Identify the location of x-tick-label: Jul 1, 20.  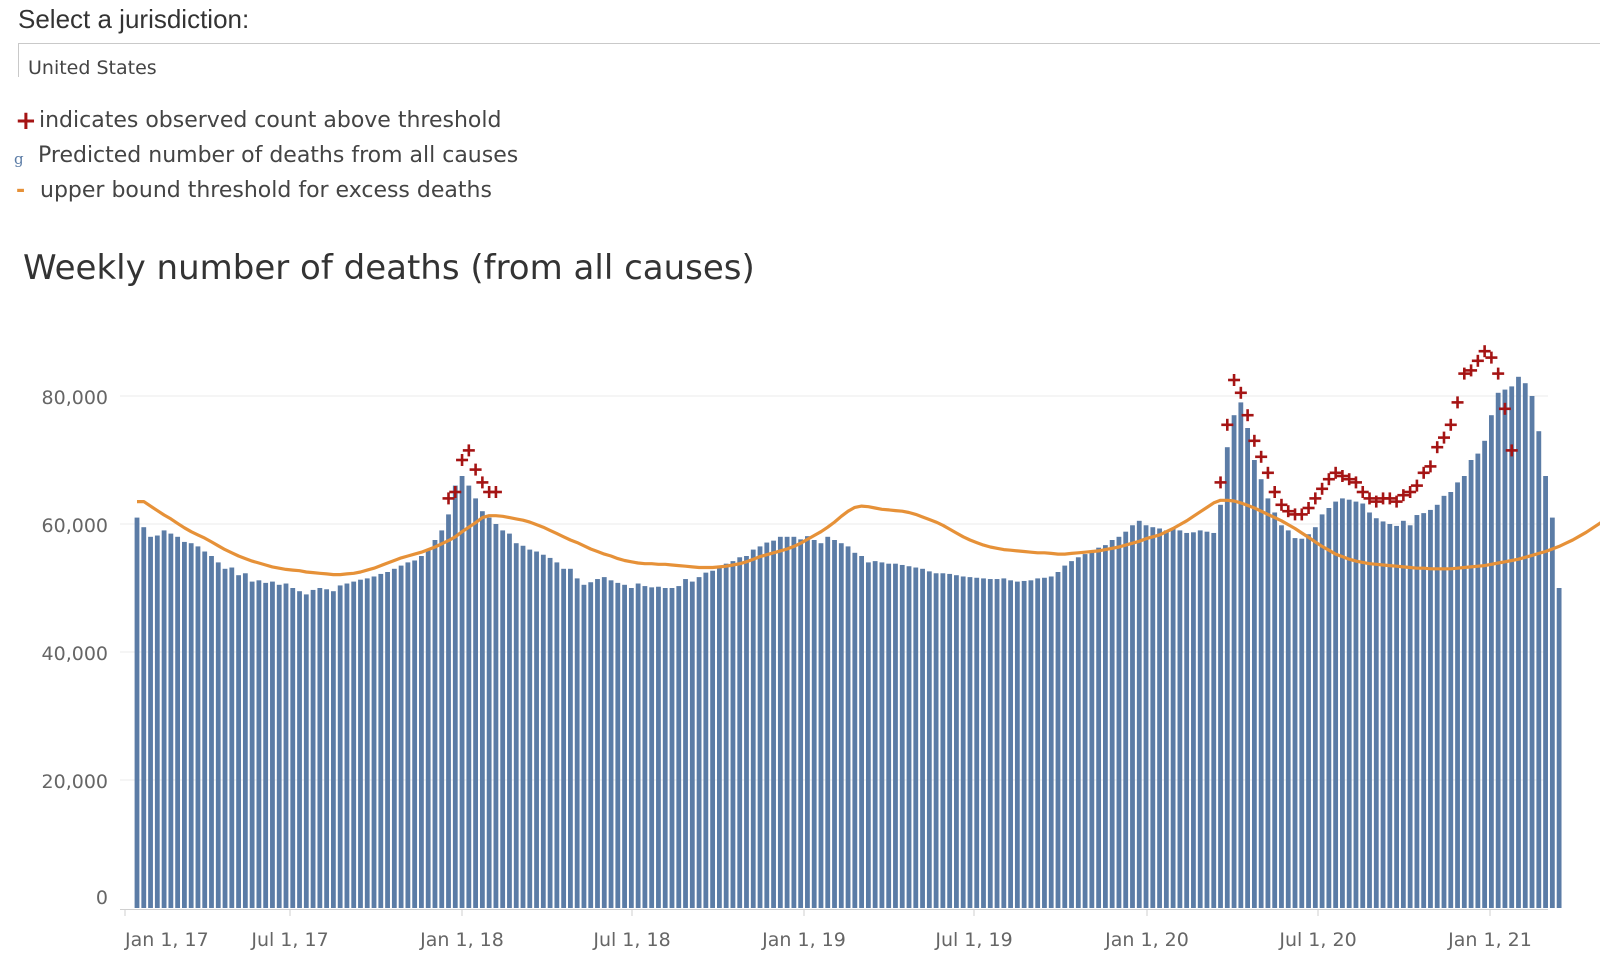
(1317, 940).